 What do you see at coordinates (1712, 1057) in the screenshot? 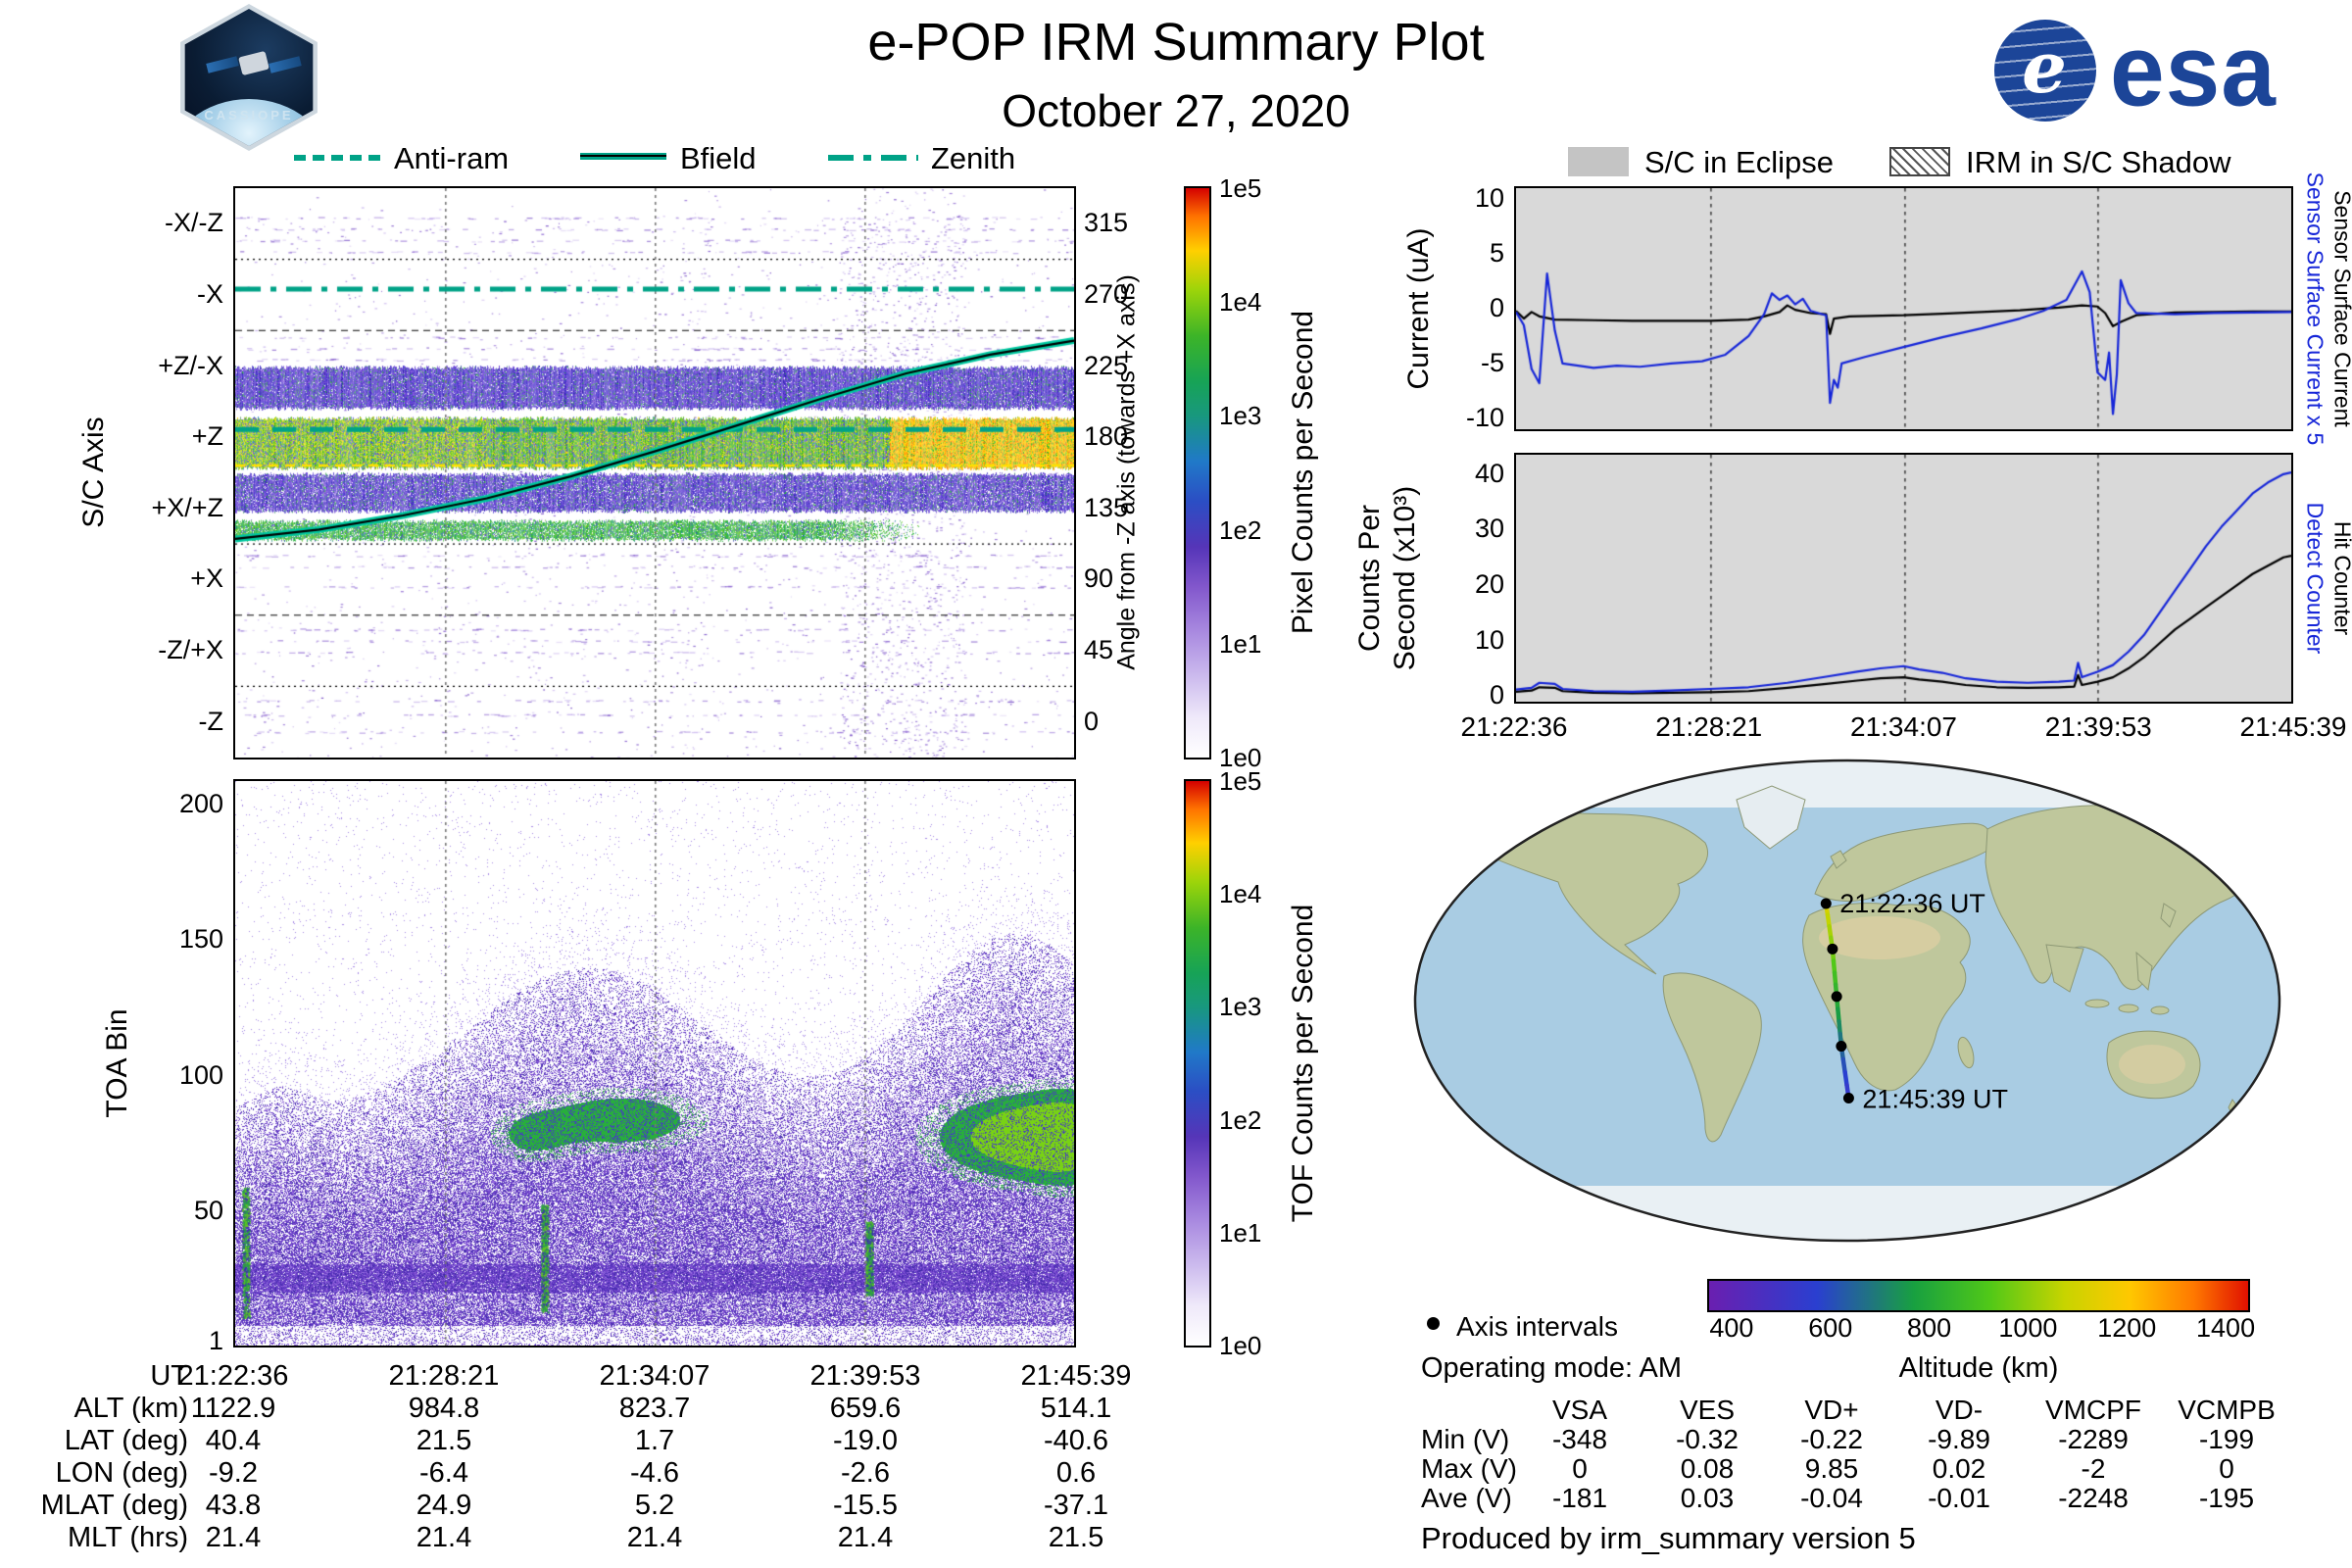
I see `south-america` at bounding box center [1712, 1057].